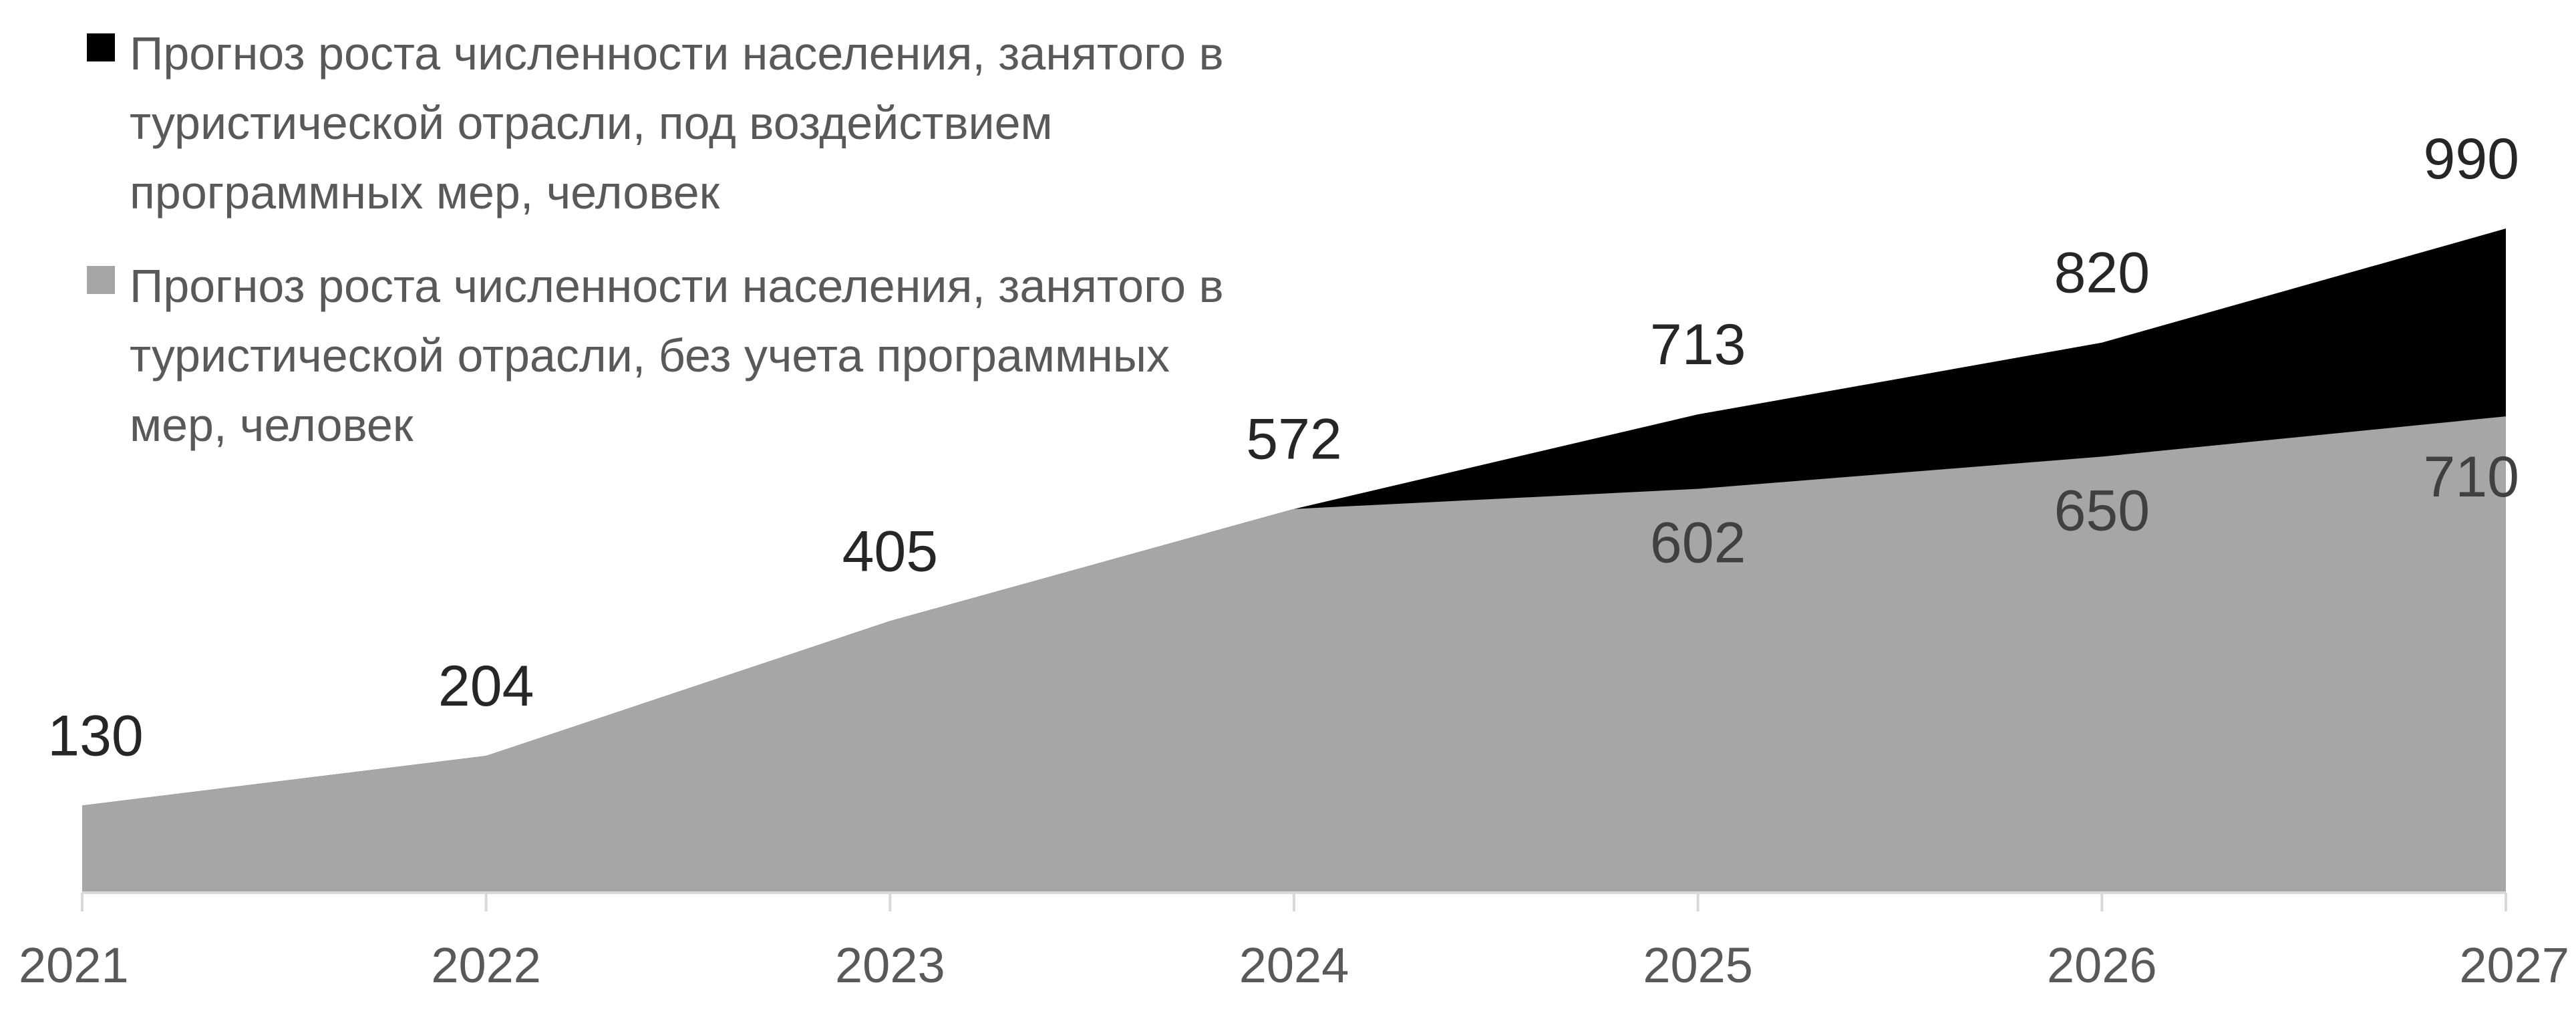 The height and width of the screenshot is (1017, 2576). What do you see at coordinates (1294, 965) in the screenshot?
I see `x-tick-label: 2024` at bounding box center [1294, 965].